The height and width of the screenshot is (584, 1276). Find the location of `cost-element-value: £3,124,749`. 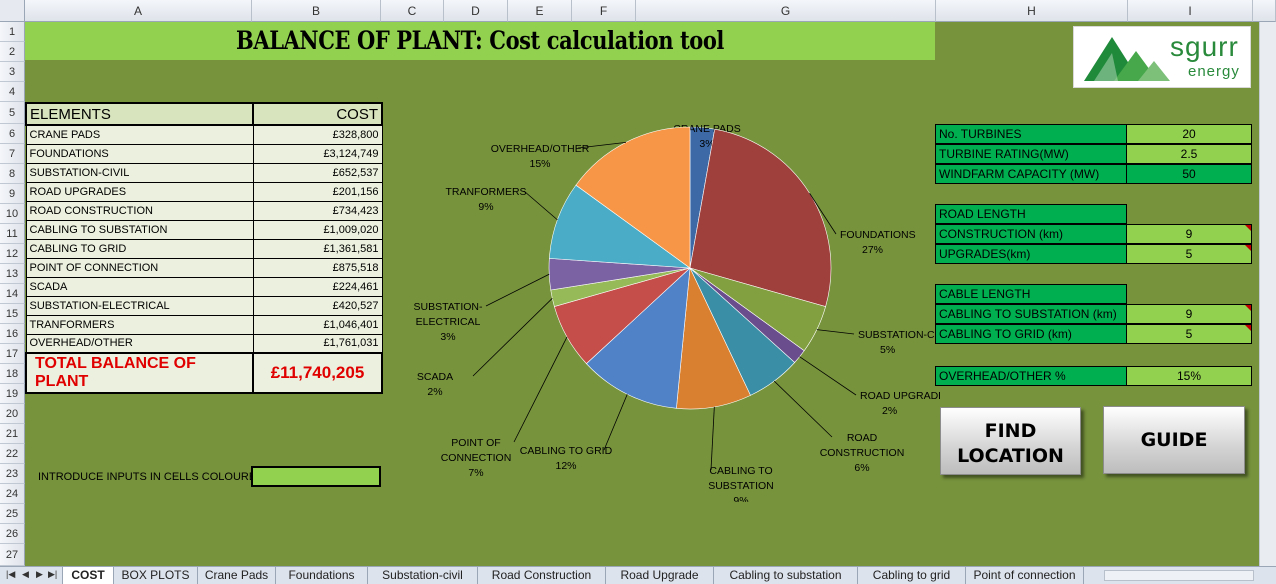

cost-element-value: £3,124,749 is located at coordinates (317, 153).